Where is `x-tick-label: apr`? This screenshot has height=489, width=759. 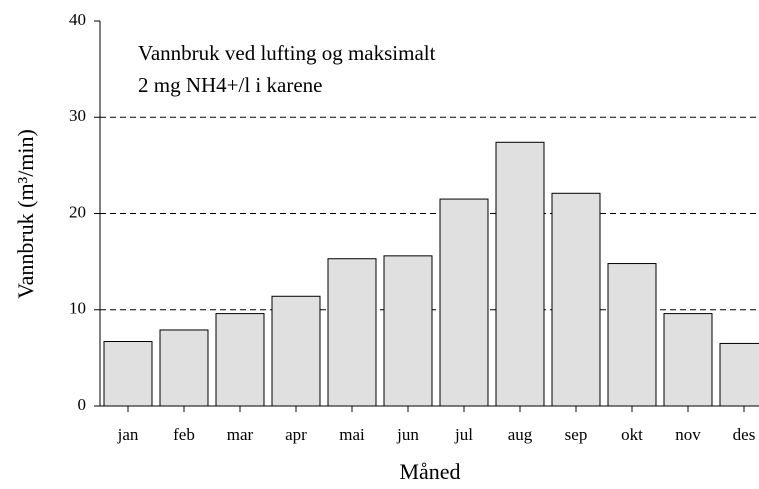 x-tick-label: apr is located at coordinates (296, 434).